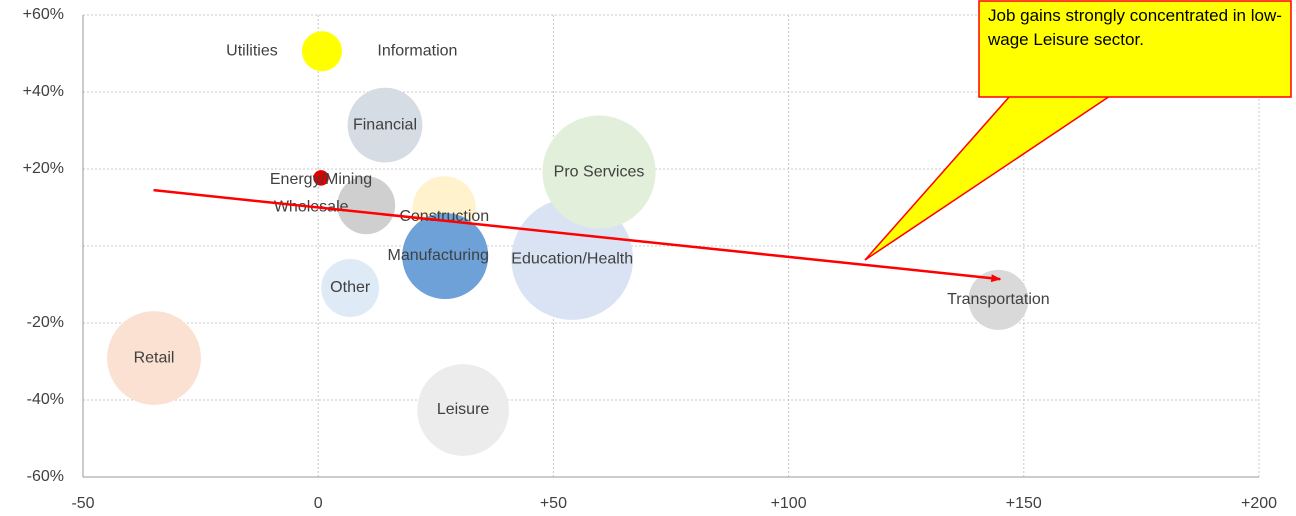  I want to click on y-tick-label: -20%, so click(45, 322).